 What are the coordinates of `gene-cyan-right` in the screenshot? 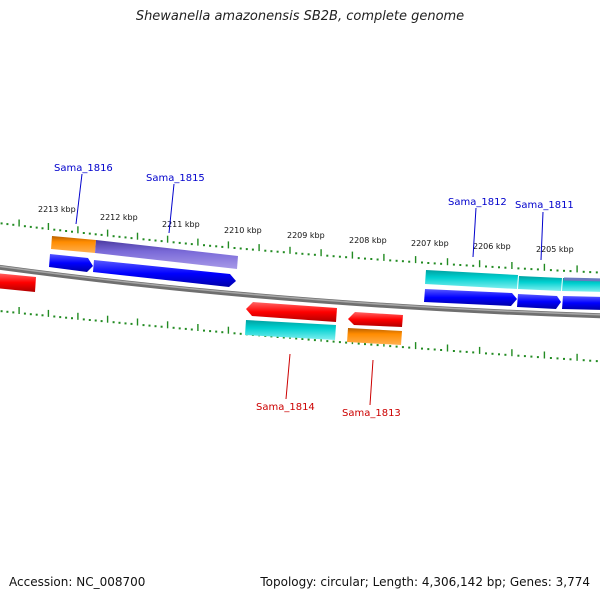 It's located at (581, 285).